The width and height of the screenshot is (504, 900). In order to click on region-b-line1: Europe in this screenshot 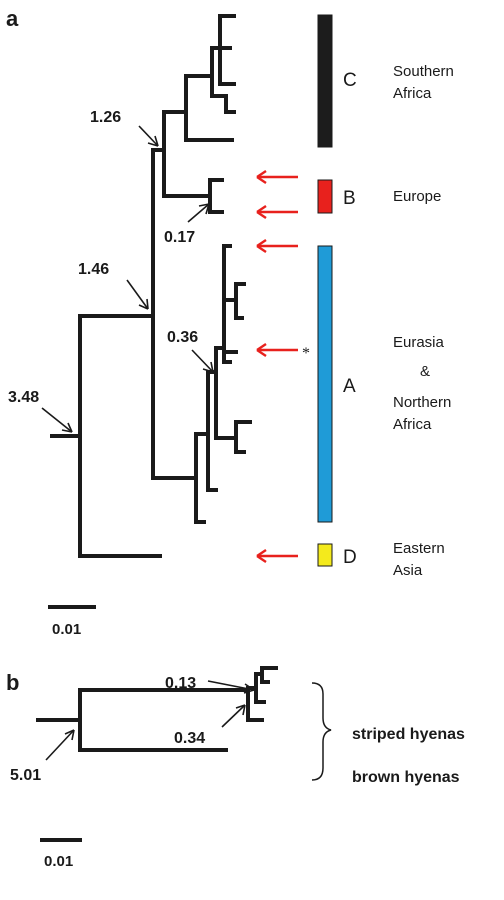, I will do `click(417, 196)`.